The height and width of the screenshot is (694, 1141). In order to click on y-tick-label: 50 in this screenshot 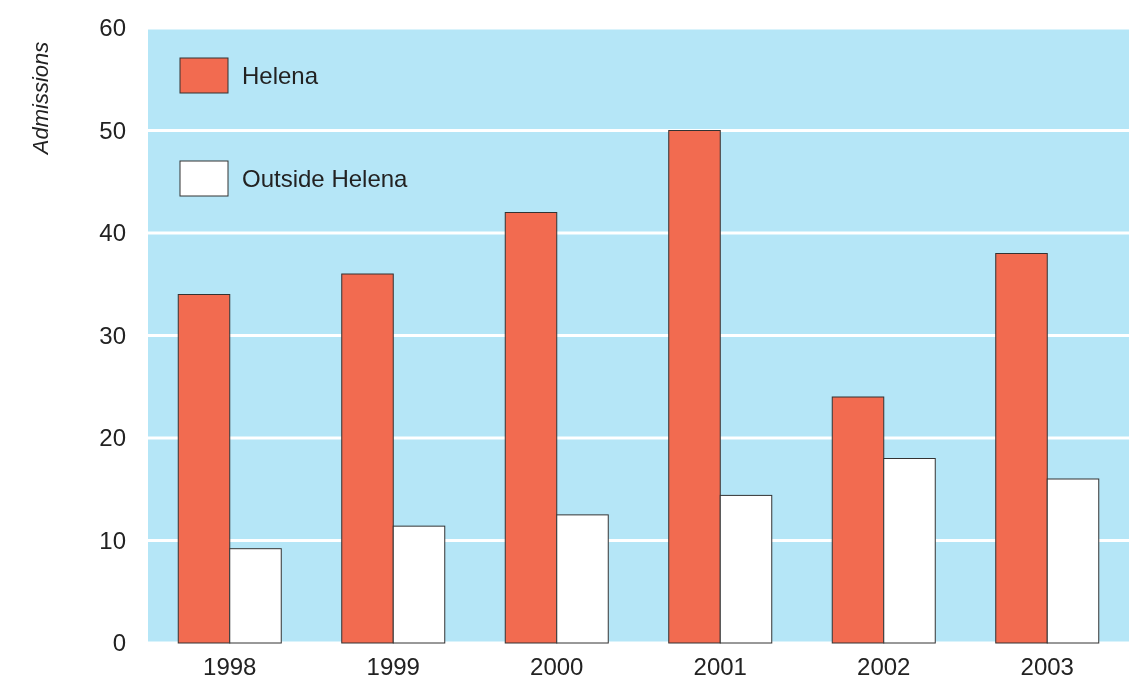, I will do `click(112, 130)`.